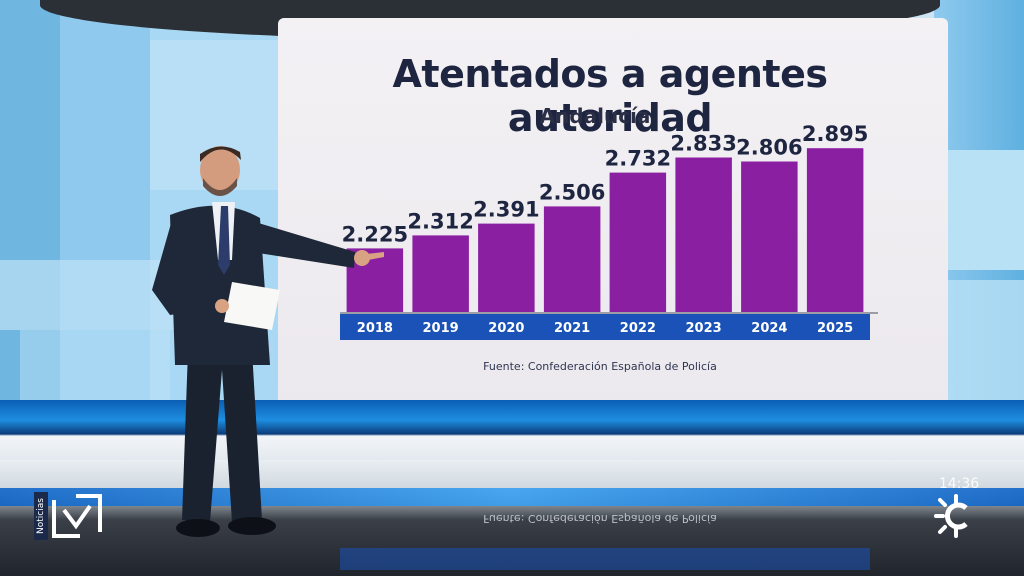 This screenshot has height=576, width=1024. What do you see at coordinates (595, 116) in the screenshot?
I see `chart-subtitle: Andalucía` at bounding box center [595, 116].